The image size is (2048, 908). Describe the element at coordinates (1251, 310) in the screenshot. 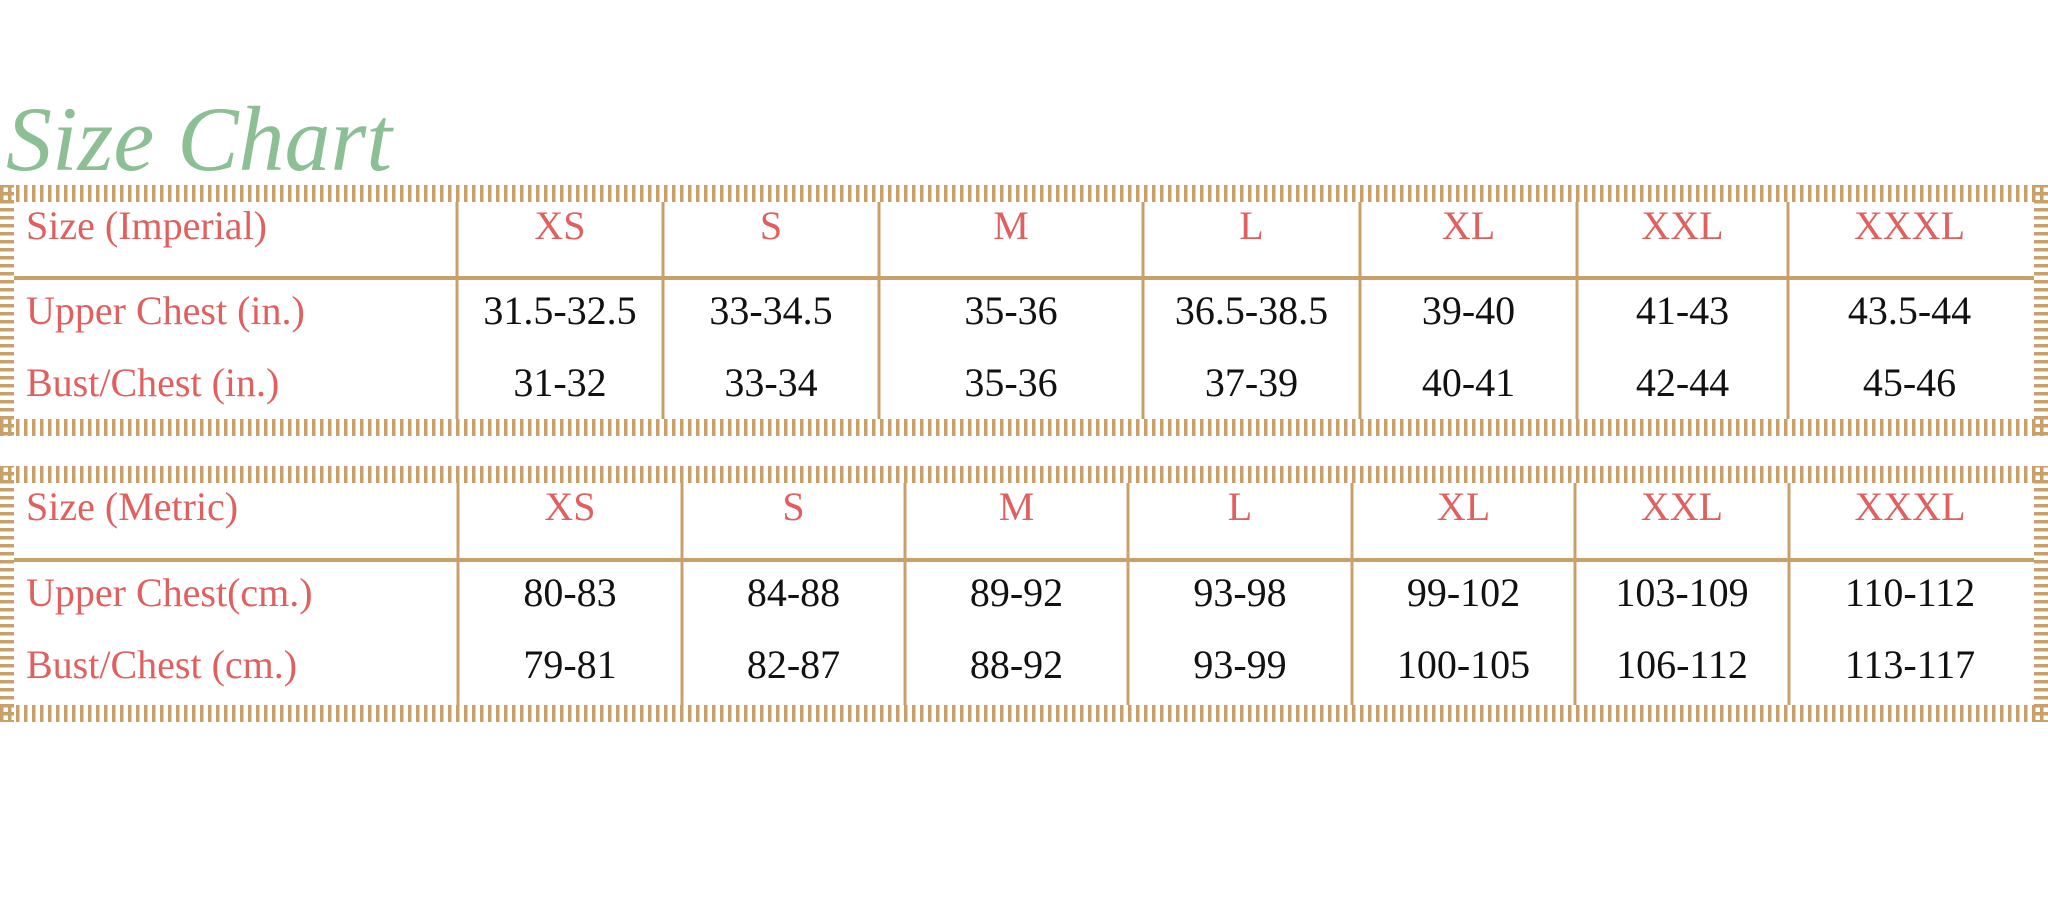

I see `cell: 36.5-38.5` at that location.